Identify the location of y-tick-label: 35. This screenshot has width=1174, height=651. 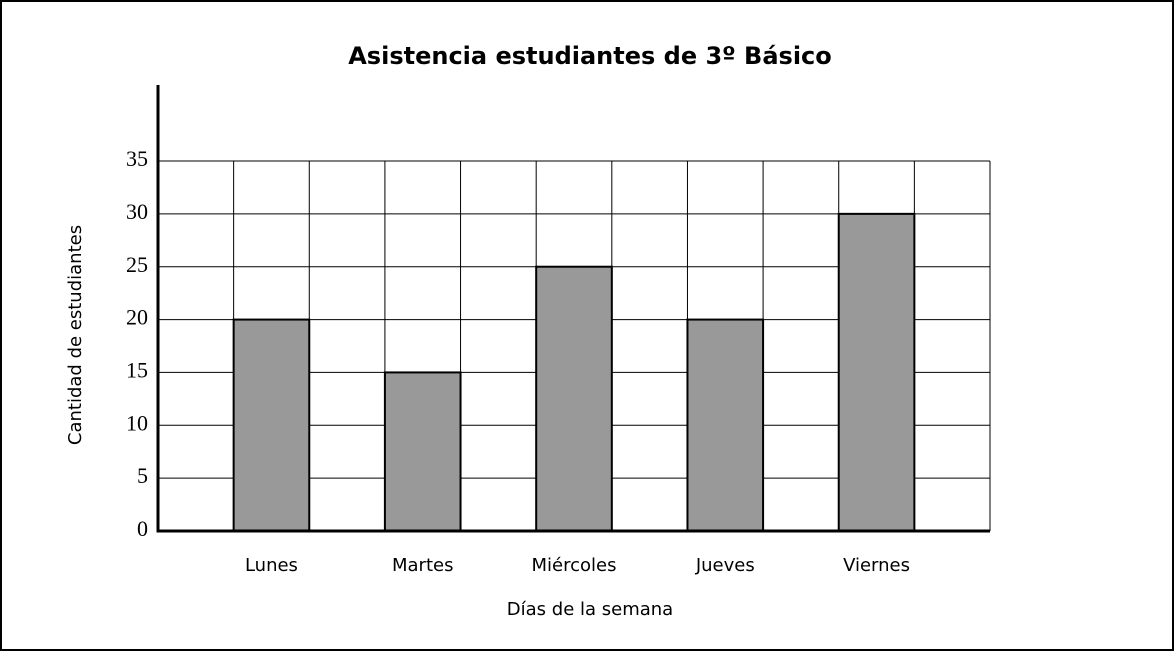
(137, 158).